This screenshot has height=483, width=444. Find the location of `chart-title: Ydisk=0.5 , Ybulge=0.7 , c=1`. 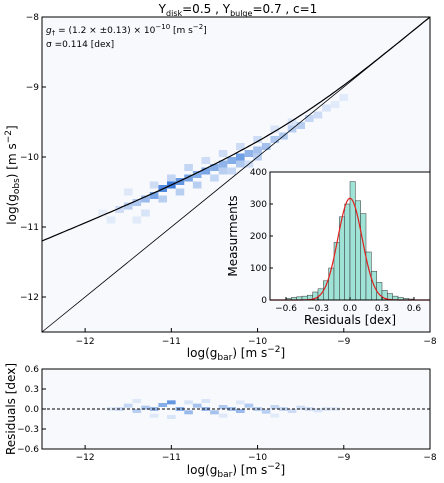

chart-title: Ydisk=0.5 , Ybulge=0.7 , c=1 is located at coordinates (238, 10).